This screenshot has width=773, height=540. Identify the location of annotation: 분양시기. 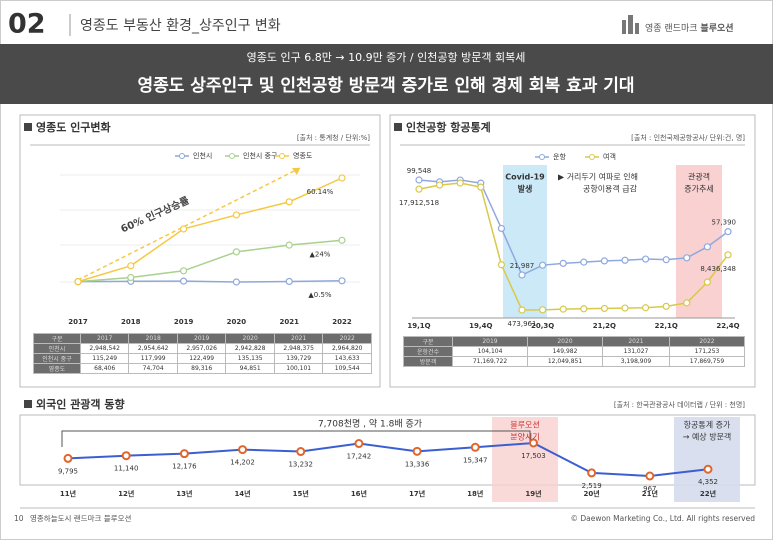
(524, 437).